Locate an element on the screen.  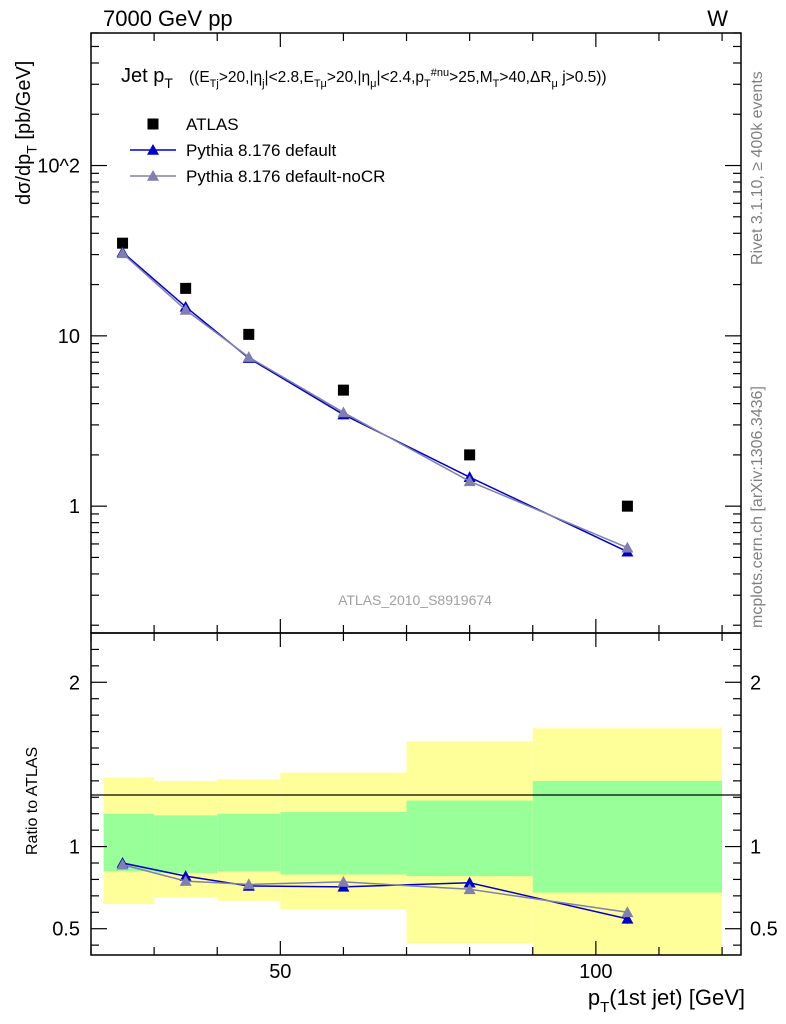
ratio-y-tick-label: 2 is located at coordinates (74, 683).